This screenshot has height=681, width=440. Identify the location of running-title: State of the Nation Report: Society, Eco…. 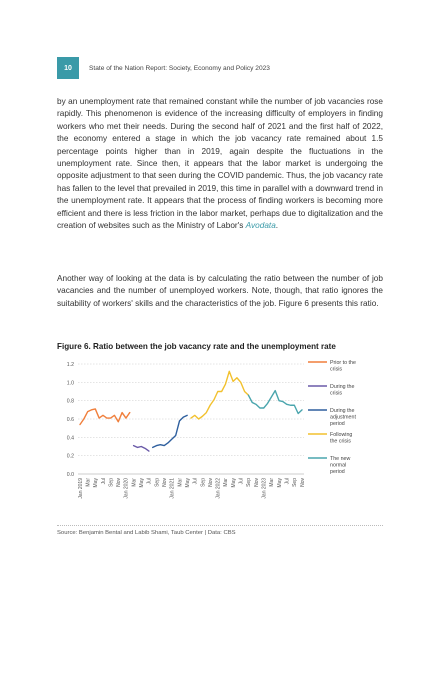
(179, 68).